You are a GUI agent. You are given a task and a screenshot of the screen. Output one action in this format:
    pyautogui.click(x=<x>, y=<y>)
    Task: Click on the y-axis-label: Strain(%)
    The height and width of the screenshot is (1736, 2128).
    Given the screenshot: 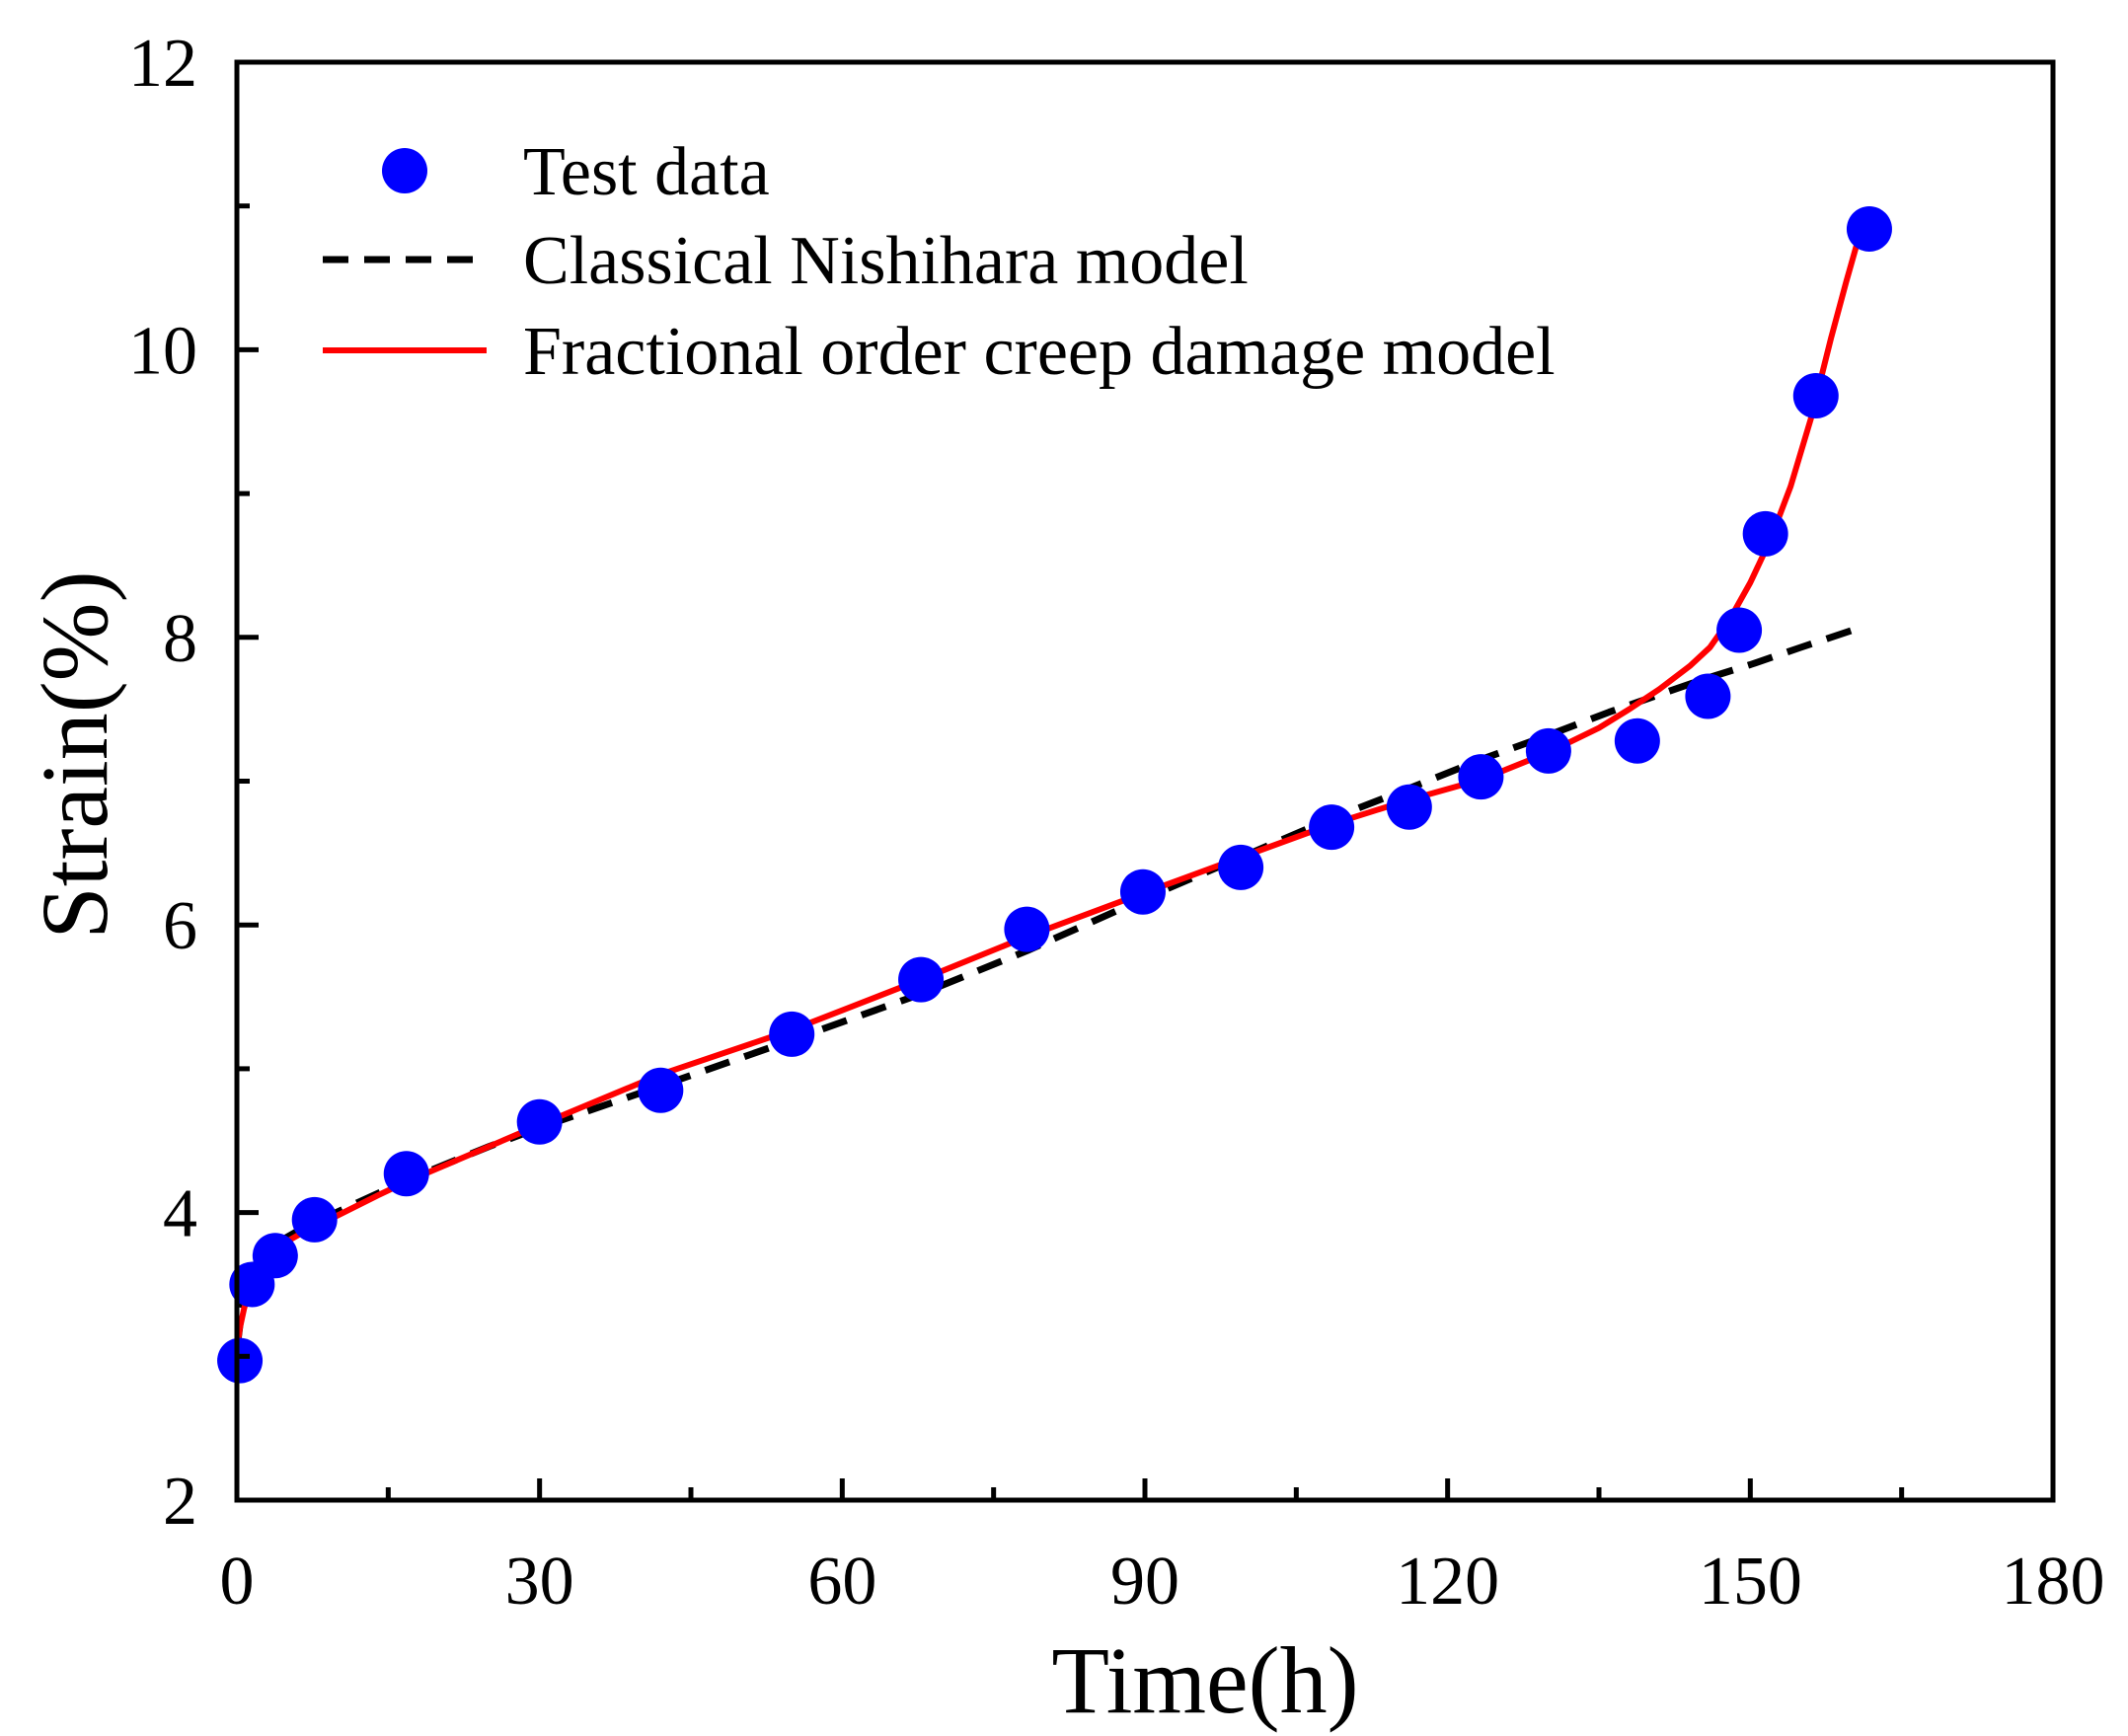 What is the action you would take?
    pyautogui.click(x=74, y=755)
    